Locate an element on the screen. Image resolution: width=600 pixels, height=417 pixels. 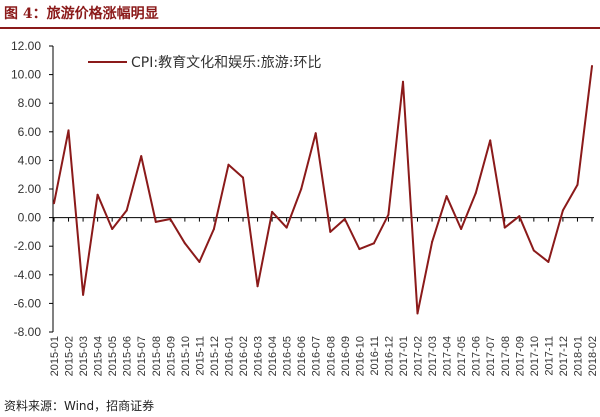
y-tick-label: 10.00 is located at coordinates (26, 75).